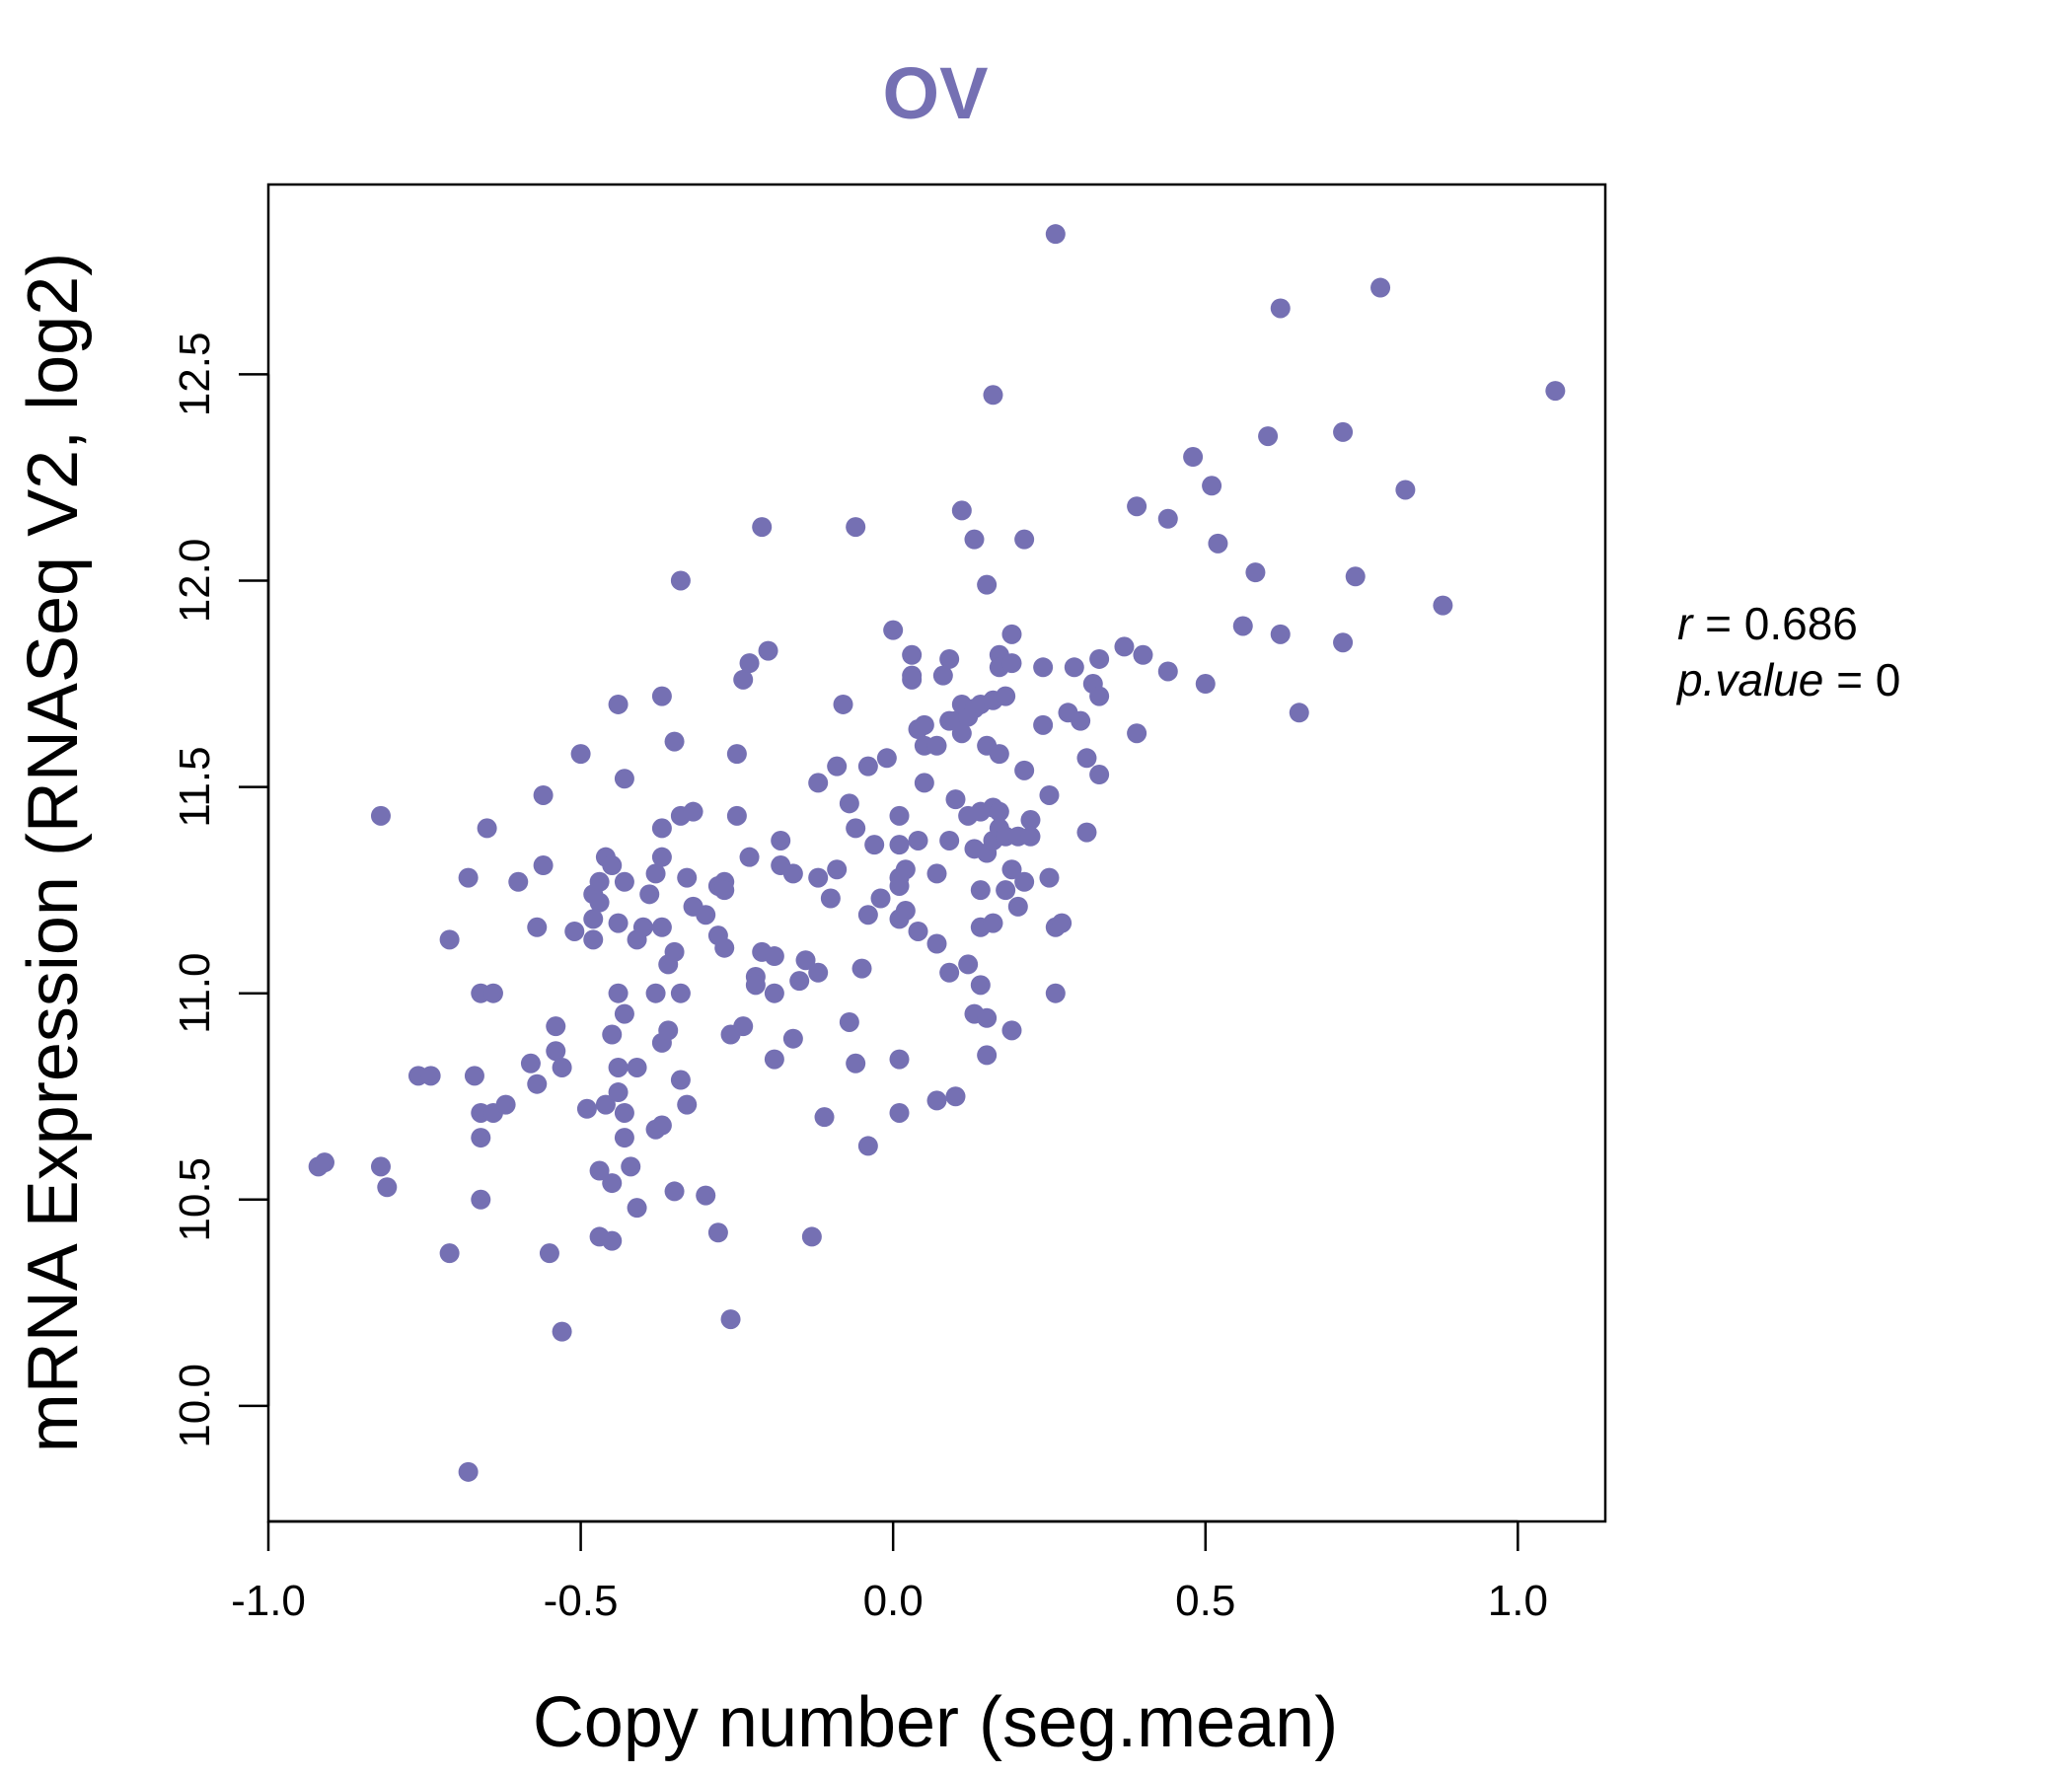 The width and height of the screenshot is (2072, 1776). Describe the element at coordinates (1768, 624) in the screenshot. I see `correlation-annotation: r = 0.686` at that location.